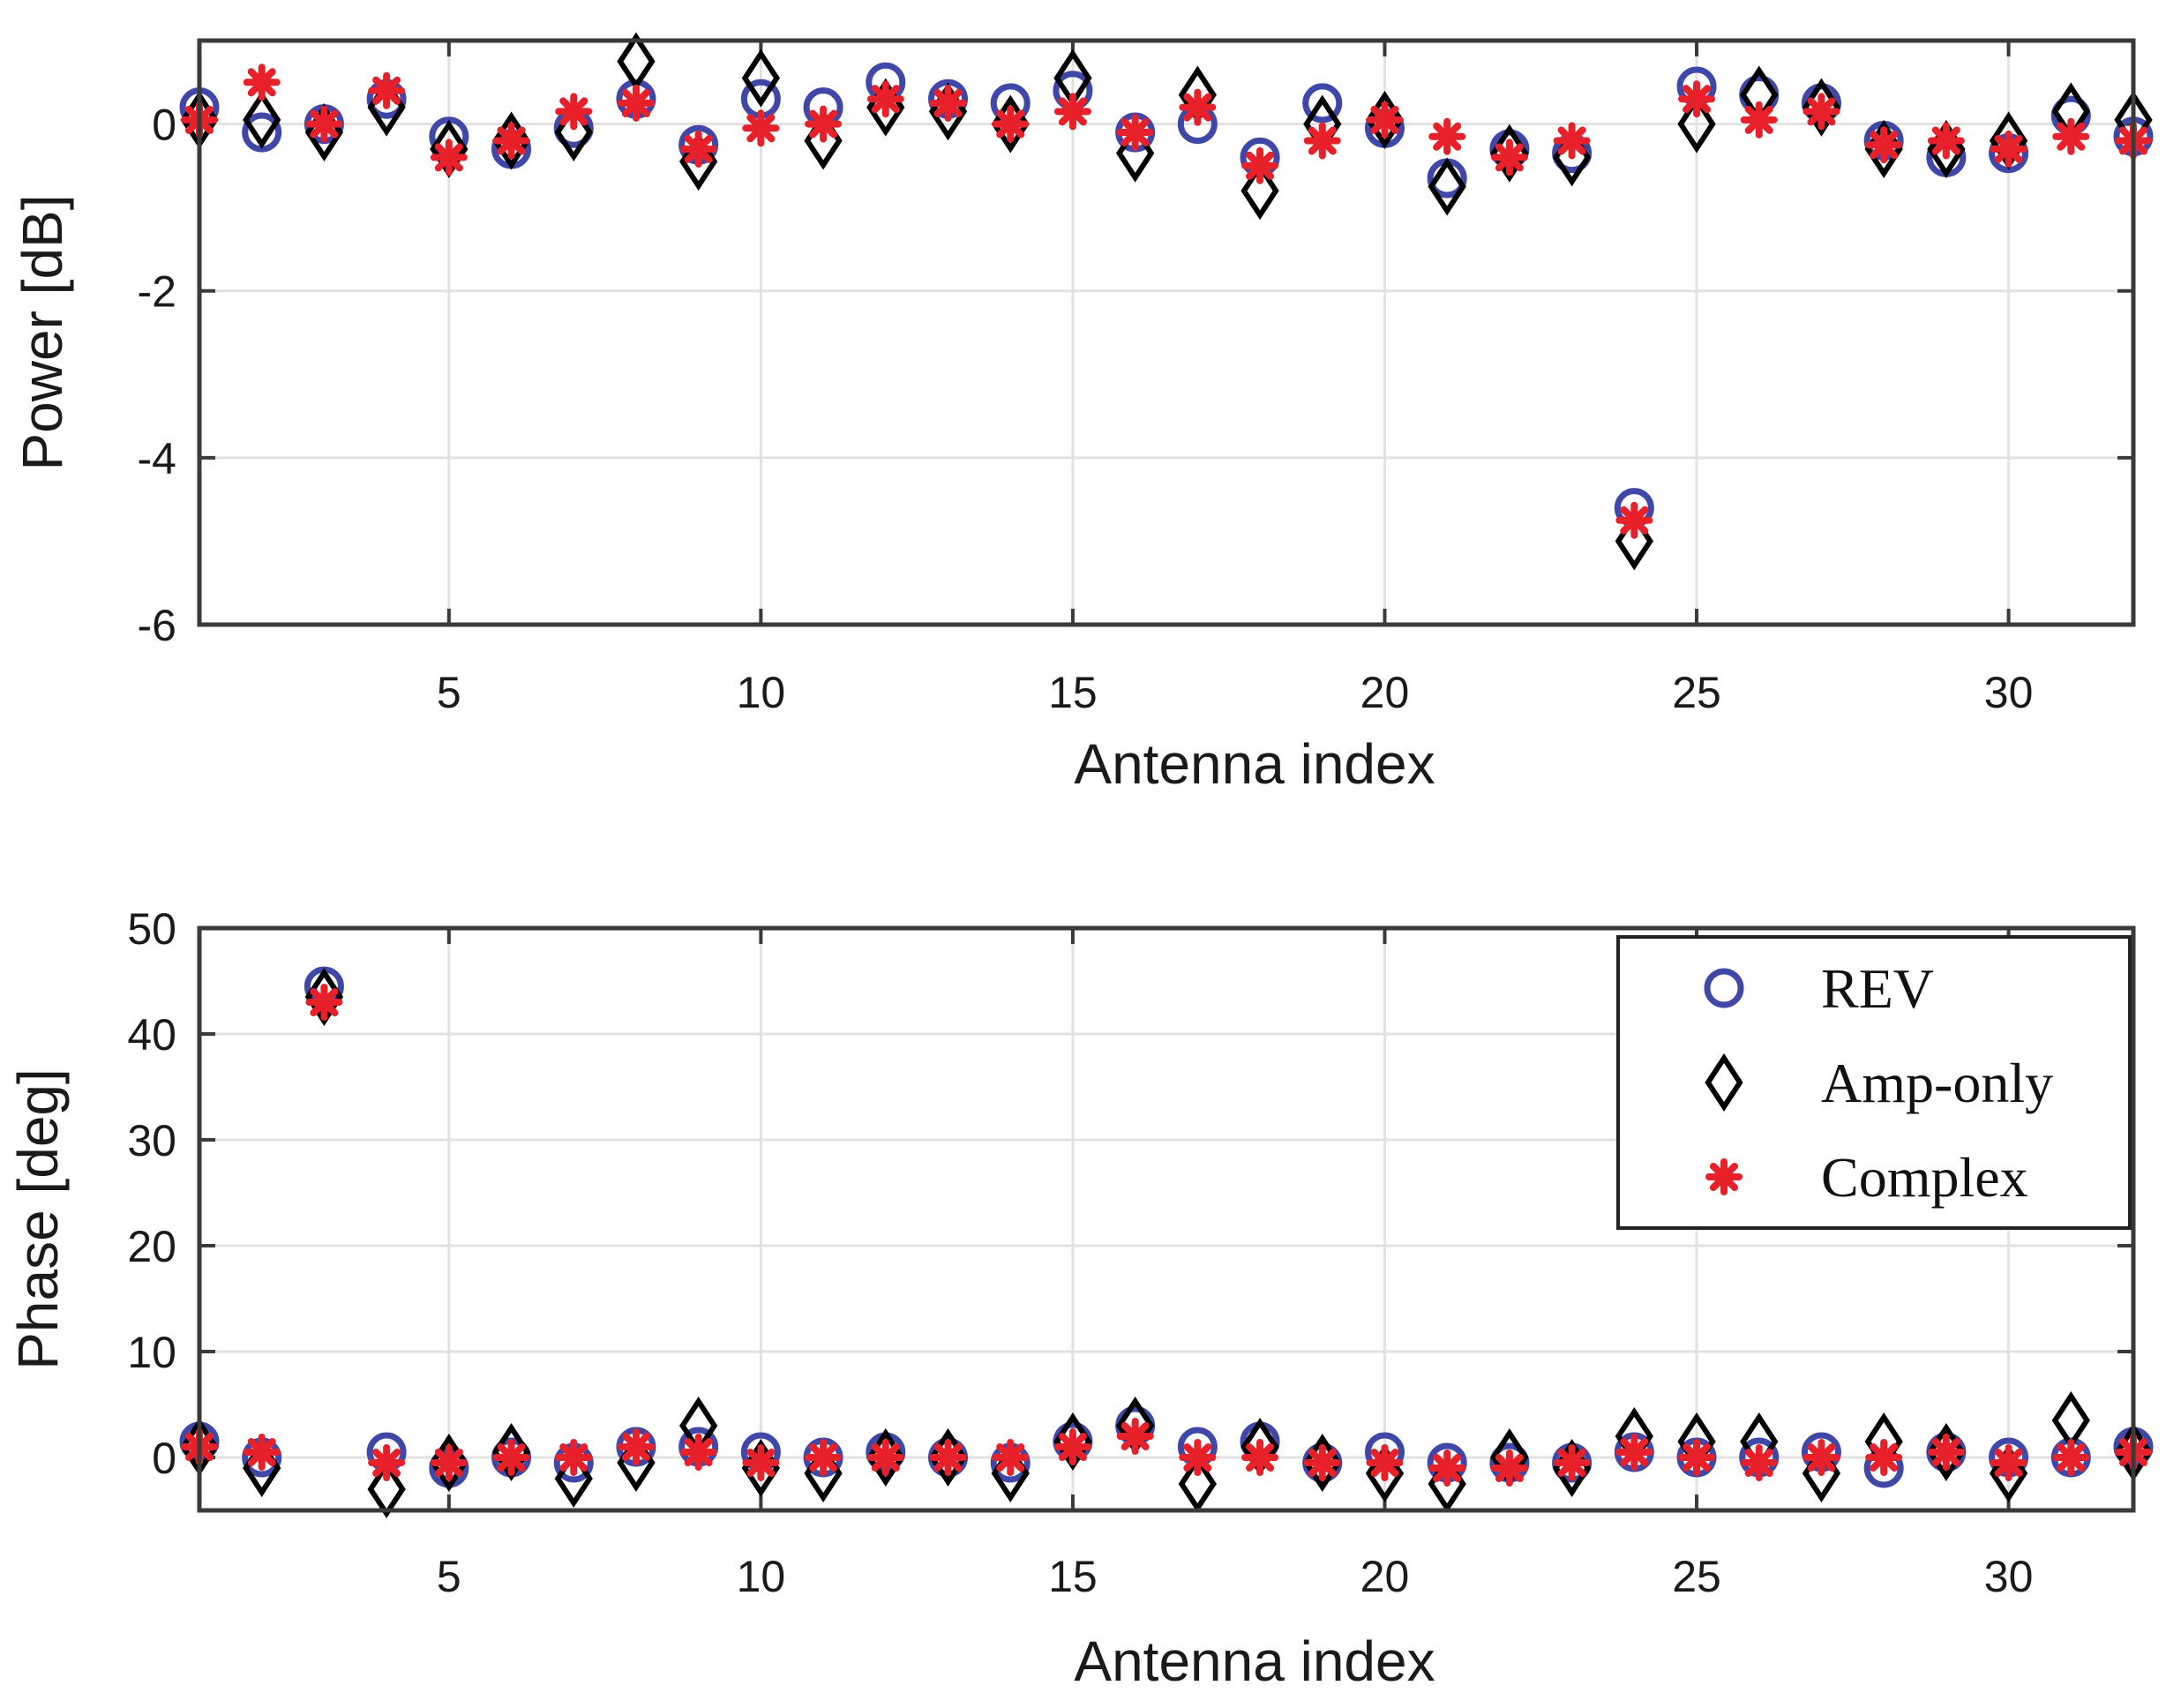 This screenshot has width=2181, height=1708. Describe the element at coordinates (1878, 988) in the screenshot. I see `legend-entry-label: REV` at that location.